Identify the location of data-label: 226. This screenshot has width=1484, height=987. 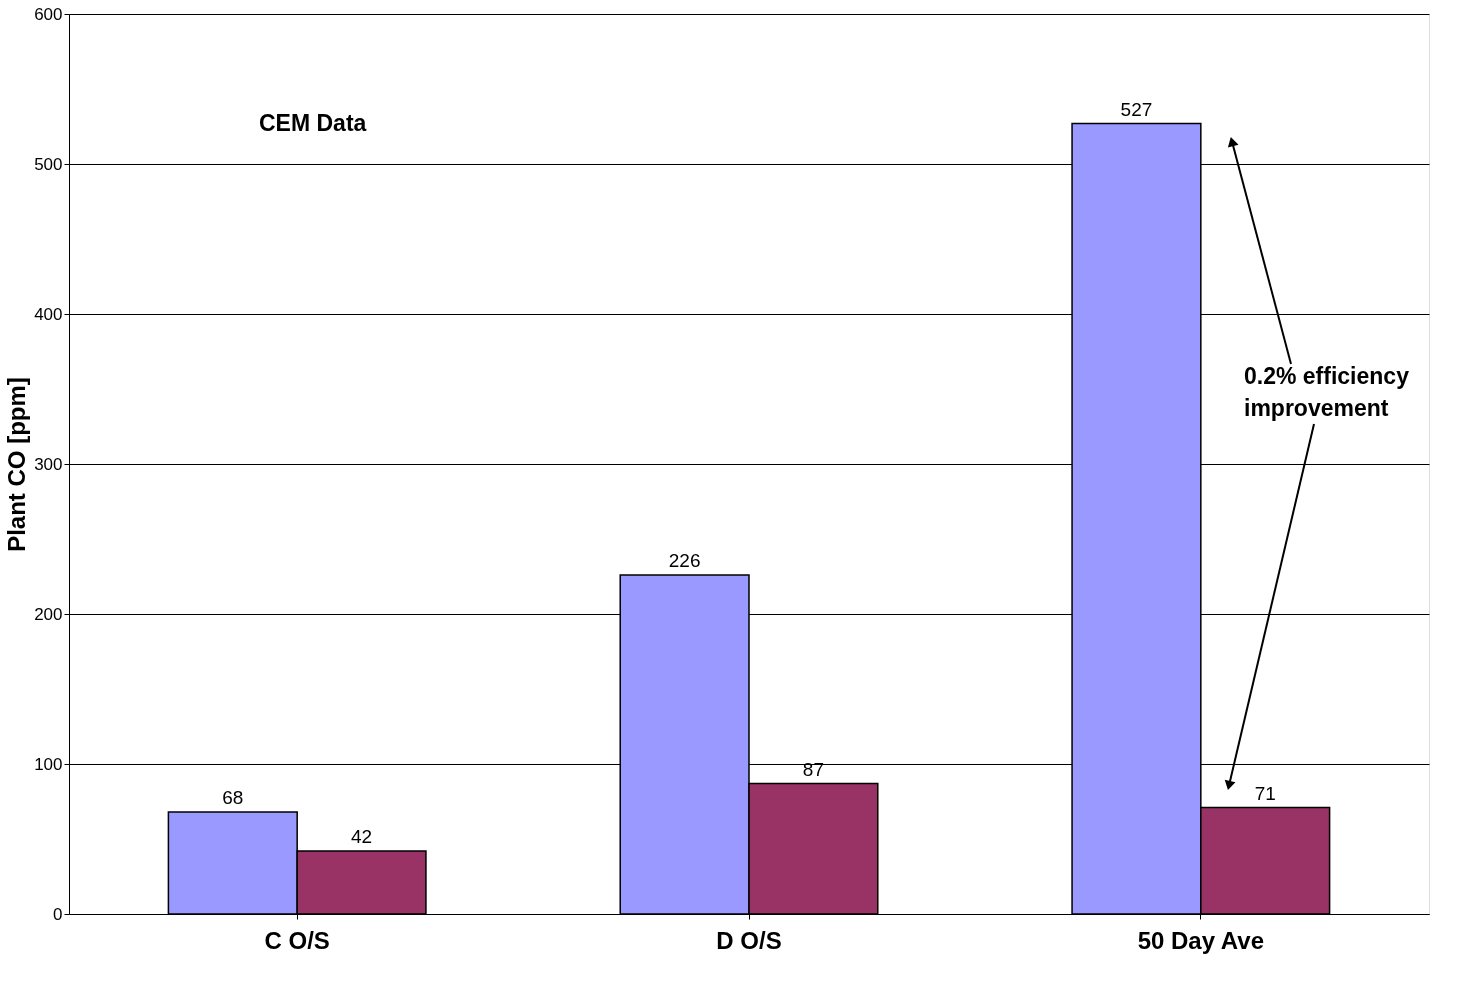
(684, 560).